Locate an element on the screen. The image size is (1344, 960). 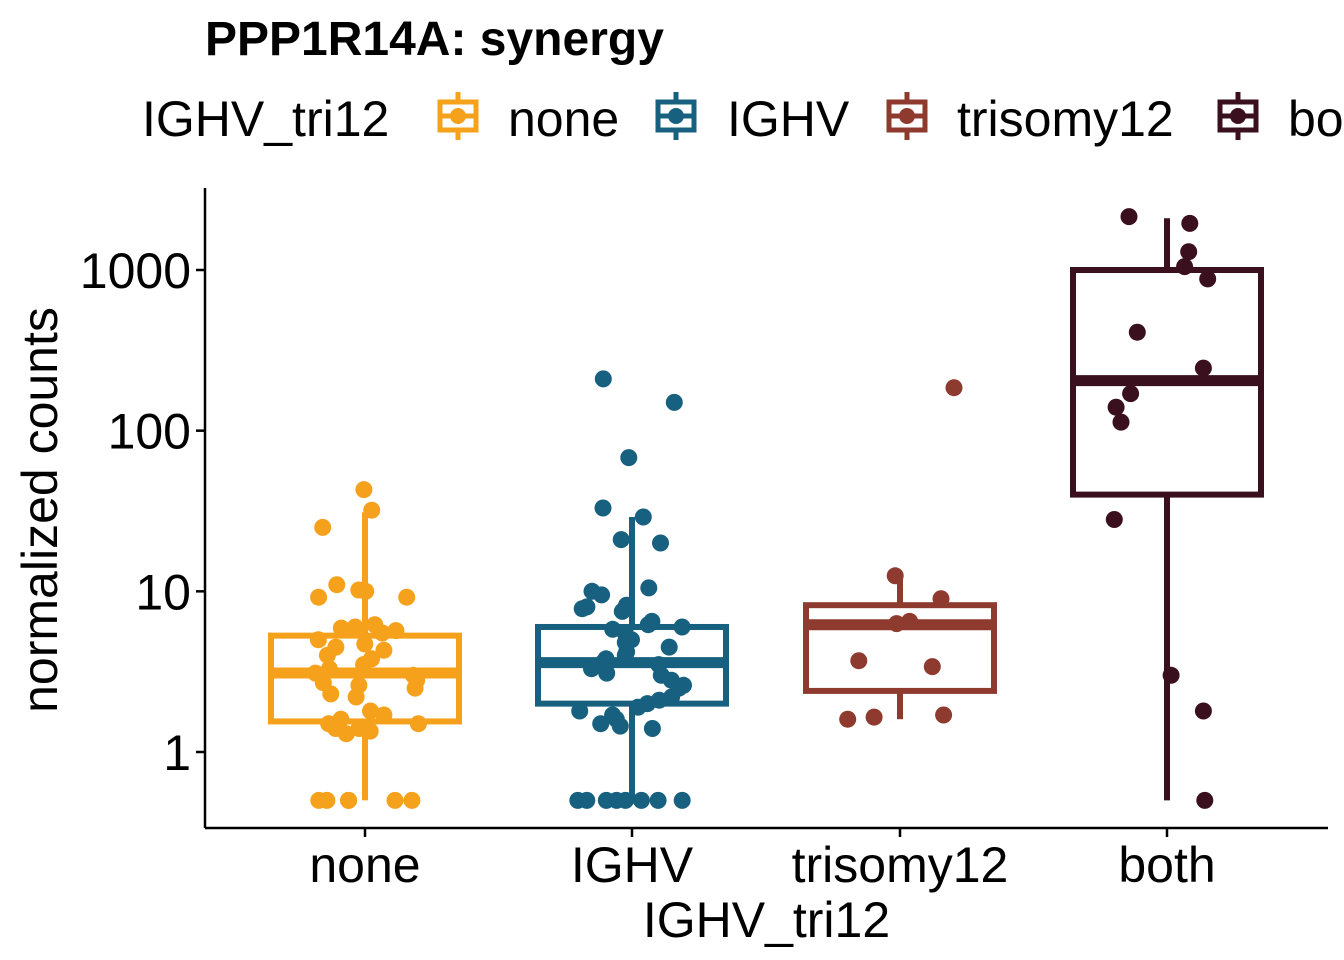
x-axis: none IGHV trisomy12 both is located at coordinates (766, 859).